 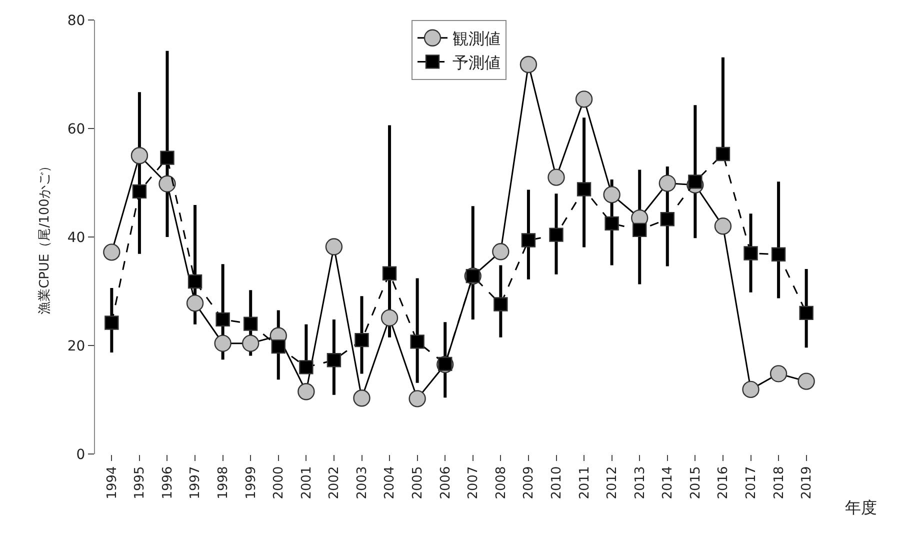 I want to click on x-tick-label: 2002, so click(x=334, y=483).